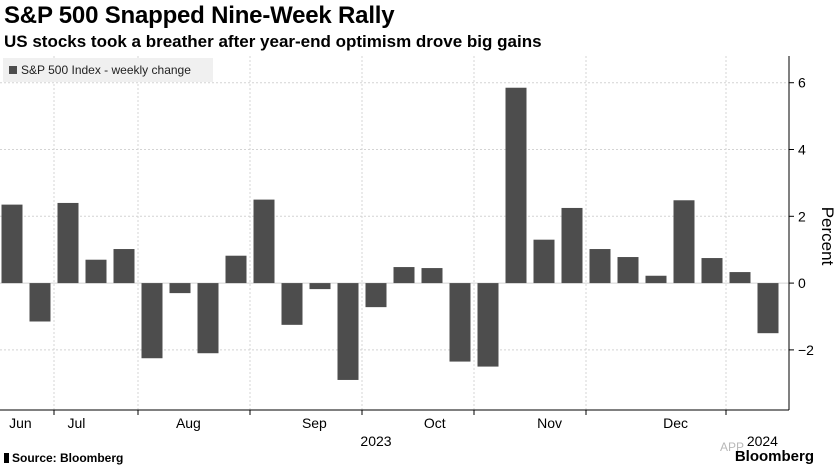 The width and height of the screenshot is (834, 468). What do you see at coordinates (13, 70) in the screenshot?
I see `legend-swatch` at bounding box center [13, 70].